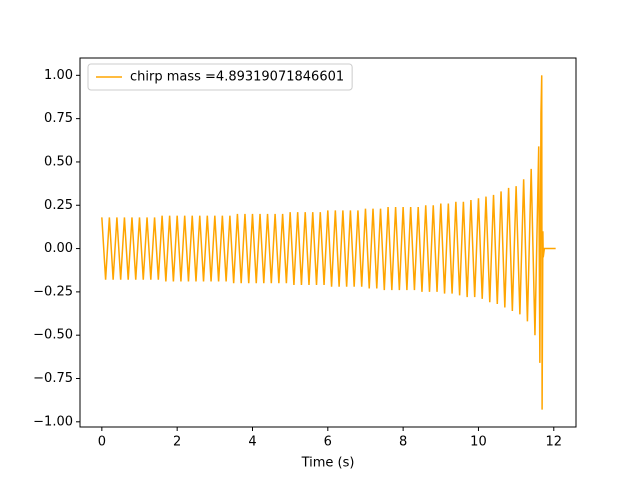 The height and width of the screenshot is (480, 640). Describe the element at coordinates (177, 442) in the screenshot. I see `x-tick-label: 2` at that location.